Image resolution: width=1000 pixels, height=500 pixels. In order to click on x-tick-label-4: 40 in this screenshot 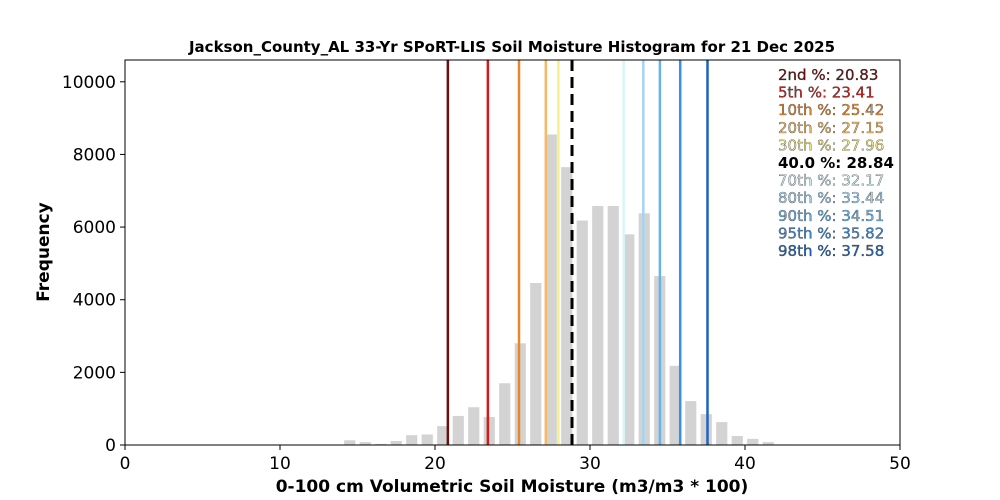, I will do `click(745, 464)`.